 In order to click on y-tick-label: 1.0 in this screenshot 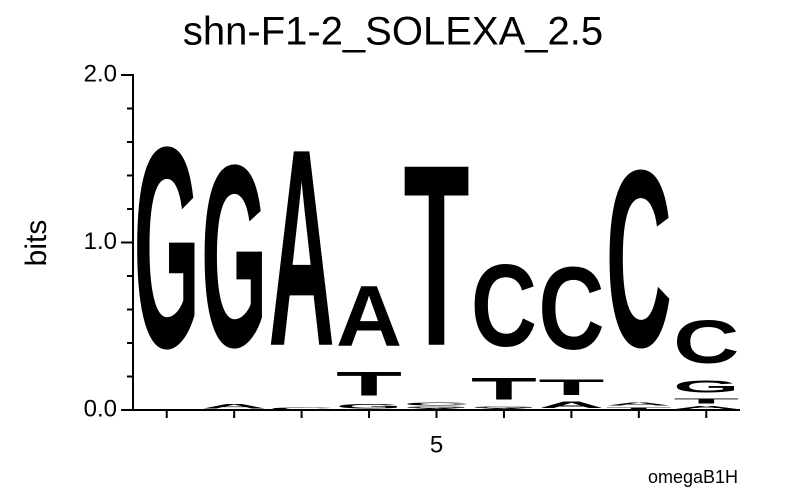, I will do `click(100, 241)`.